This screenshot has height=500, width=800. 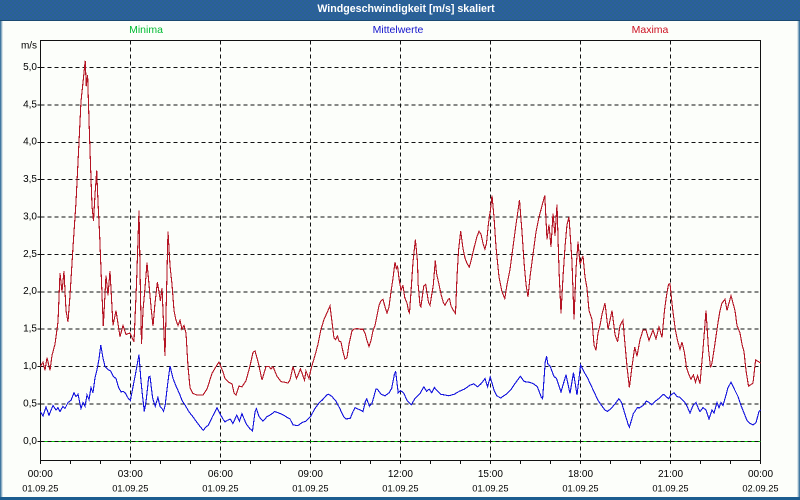 I want to click on svg-text: 15:00, so click(x=490, y=474).